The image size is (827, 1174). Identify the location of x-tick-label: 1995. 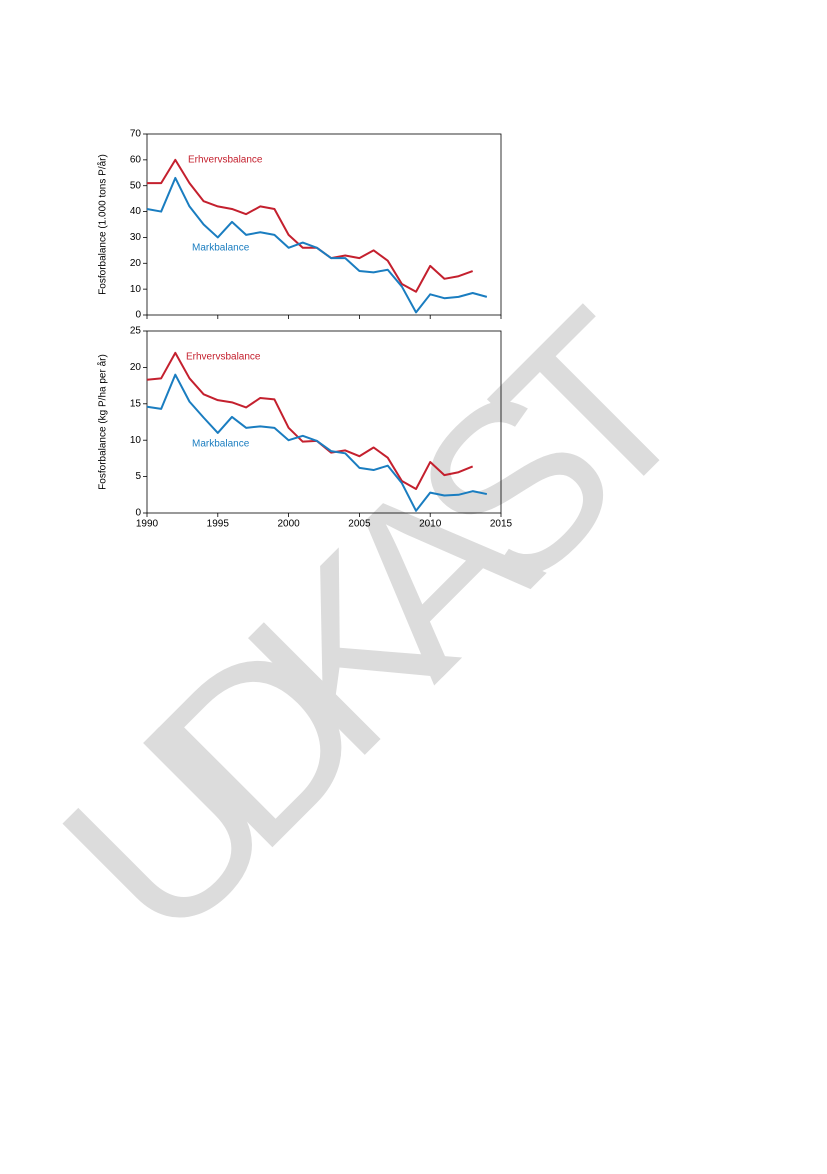
(218, 524).